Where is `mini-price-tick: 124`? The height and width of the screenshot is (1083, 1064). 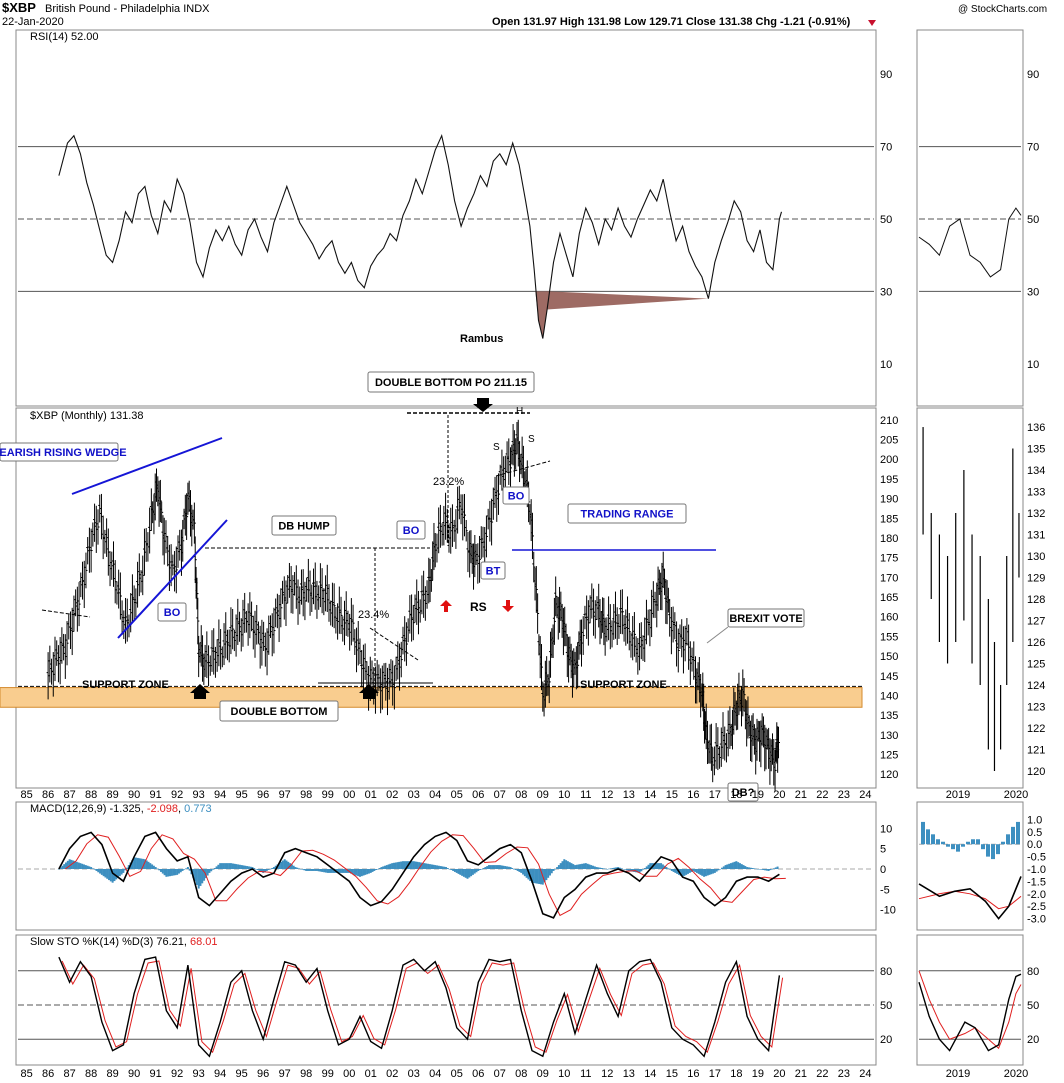
mini-price-tick: 124 is located at coordinates (1036, 686).